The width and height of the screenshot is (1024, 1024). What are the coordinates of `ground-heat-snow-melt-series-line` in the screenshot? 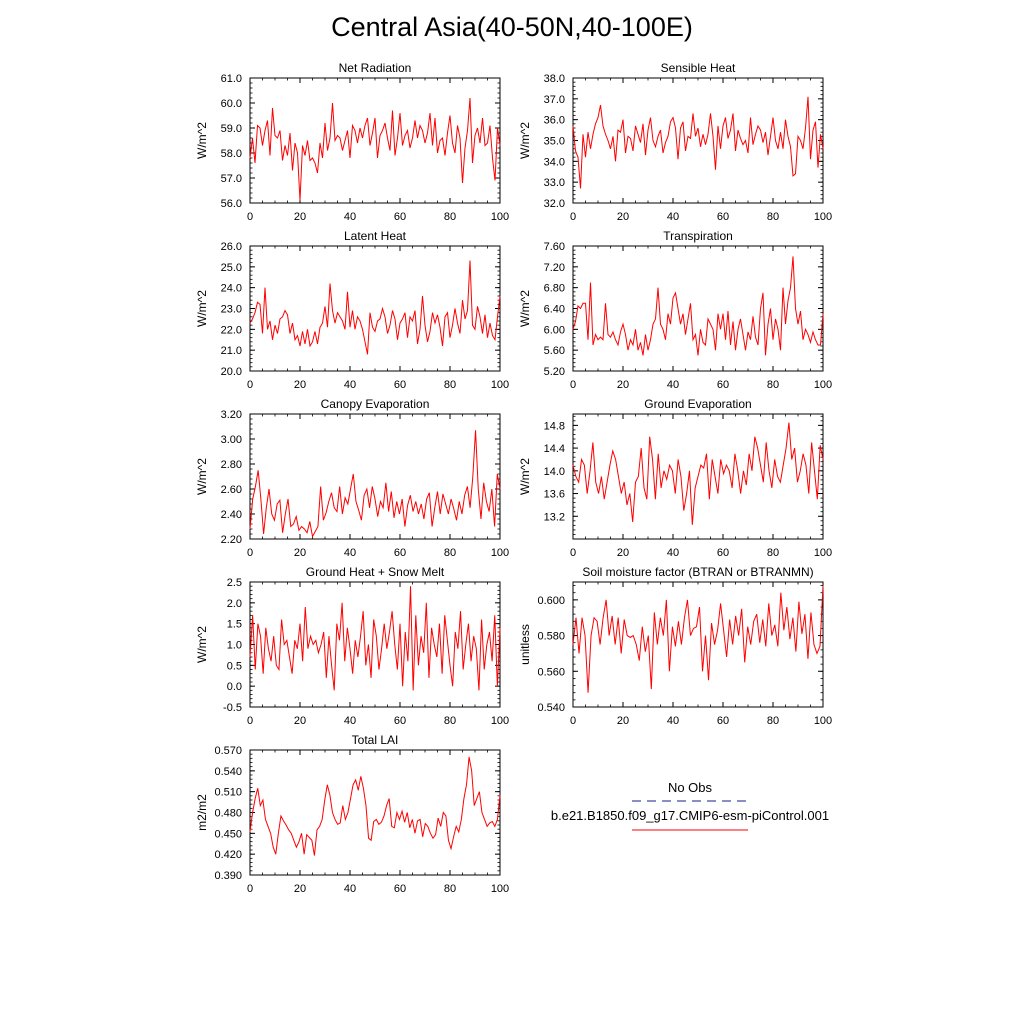 It's located at (375, 638).